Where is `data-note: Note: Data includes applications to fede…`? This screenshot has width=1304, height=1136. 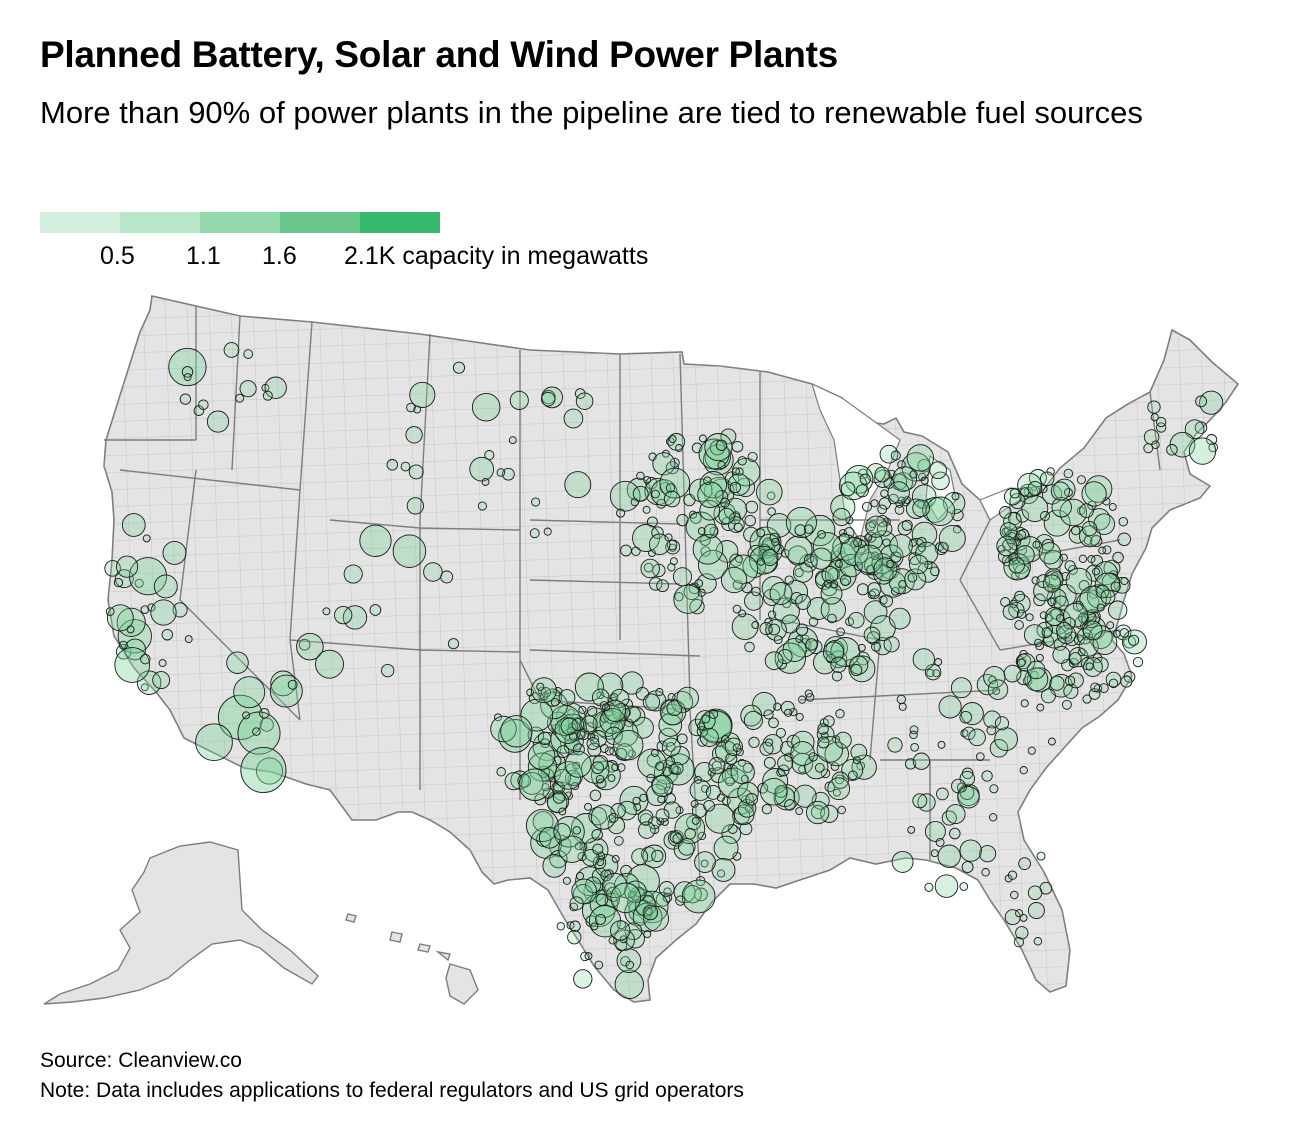 data-note: Note: Data includes applications to fede… is located at coordinates (392, 1090).